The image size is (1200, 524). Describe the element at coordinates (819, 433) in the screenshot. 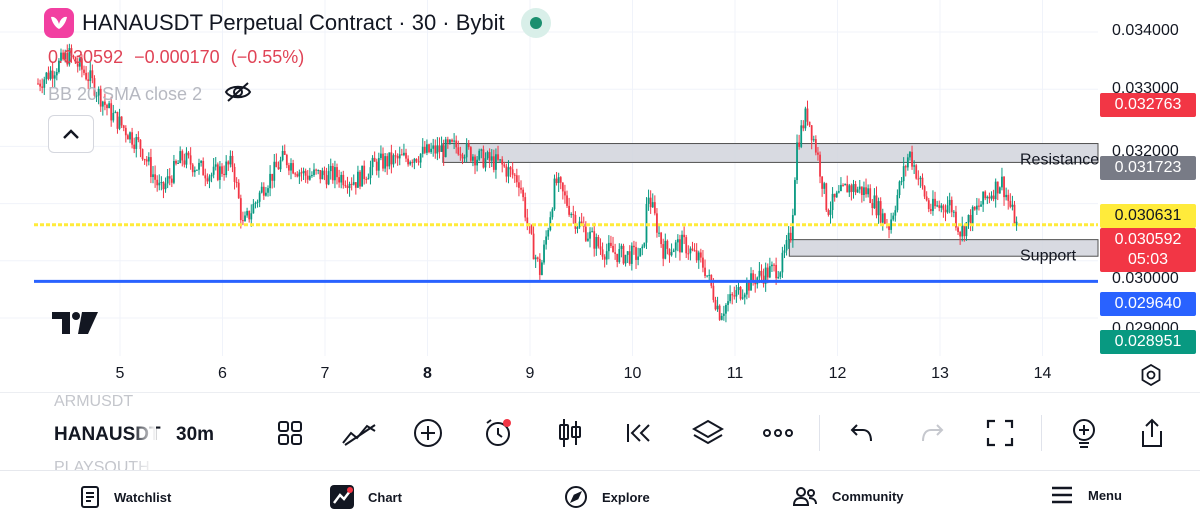

I see `toolbar-divider` at that location.